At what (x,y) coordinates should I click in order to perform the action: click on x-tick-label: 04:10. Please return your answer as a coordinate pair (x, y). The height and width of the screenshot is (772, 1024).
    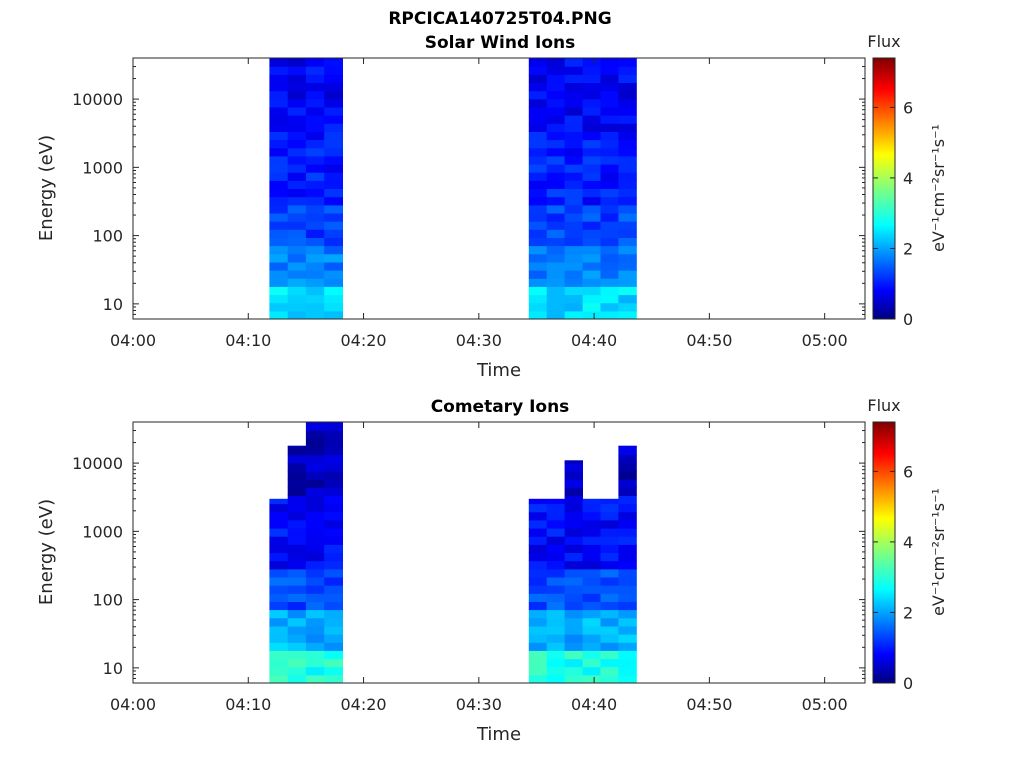
    Looking at the image, I should click on (248, 704).